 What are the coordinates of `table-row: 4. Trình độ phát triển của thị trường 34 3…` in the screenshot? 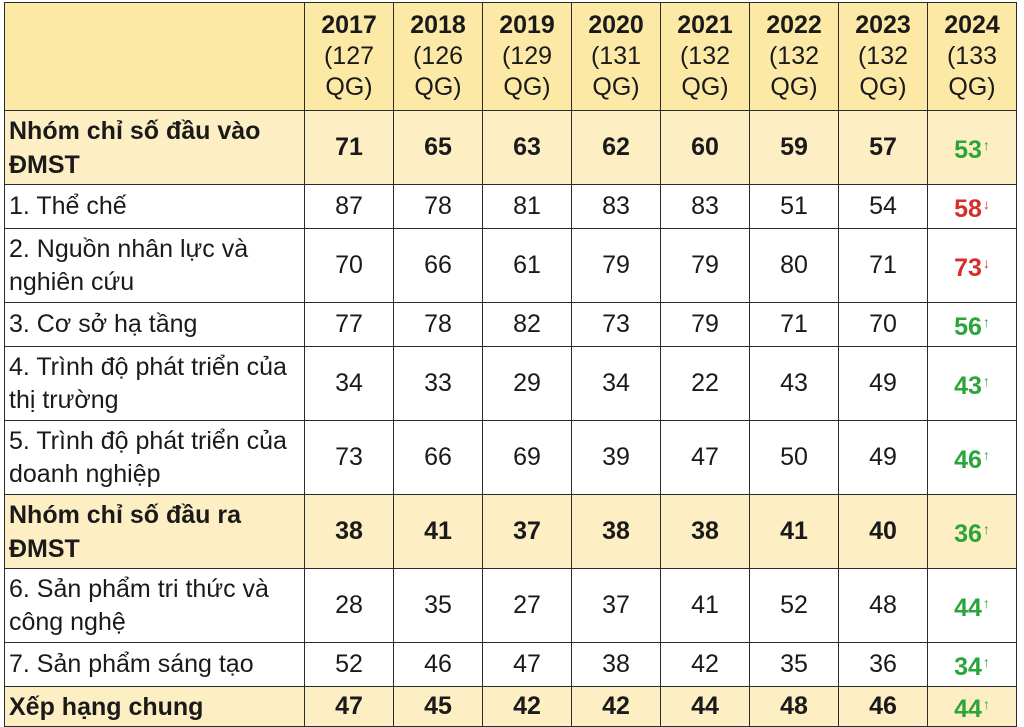 It's located at (510, 383).